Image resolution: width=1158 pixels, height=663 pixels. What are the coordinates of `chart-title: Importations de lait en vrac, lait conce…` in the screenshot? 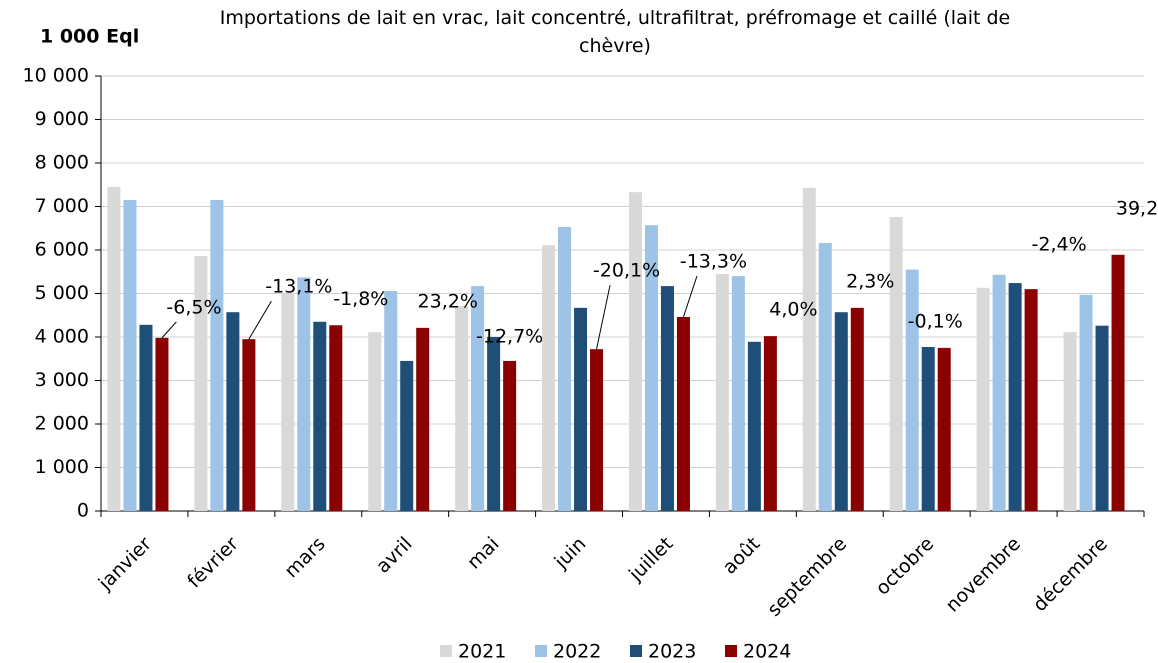 It's located at (615, 32).